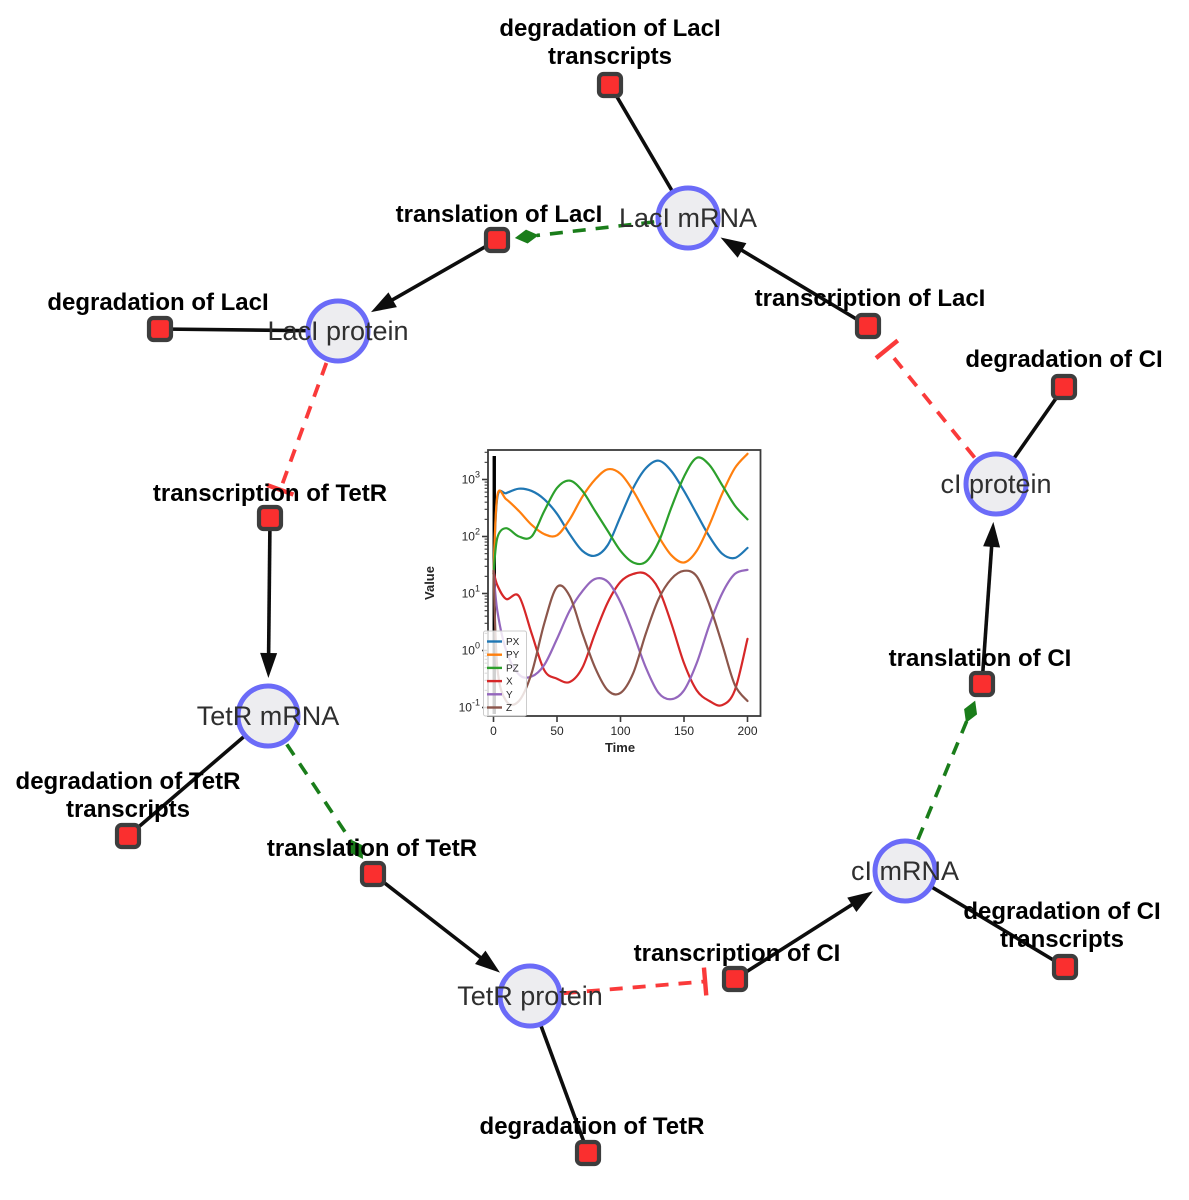 This screenshot has height=1200, width=1189. What do you see at coordinates (610, 85) in the screenshot?
I see `reaction-node-deg_laci_tx` at bounding box center [610, 85].